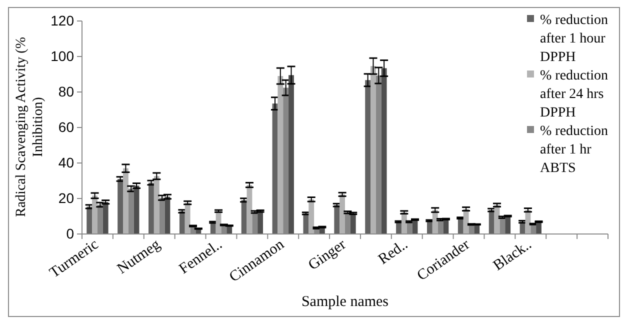 This screenshot has width=627, height=324. Describe the element at coordinates (30, 127) in the screenshot. I see `y-axis-title: Radical Scavenging Activity (% Inhibition)` at that location.